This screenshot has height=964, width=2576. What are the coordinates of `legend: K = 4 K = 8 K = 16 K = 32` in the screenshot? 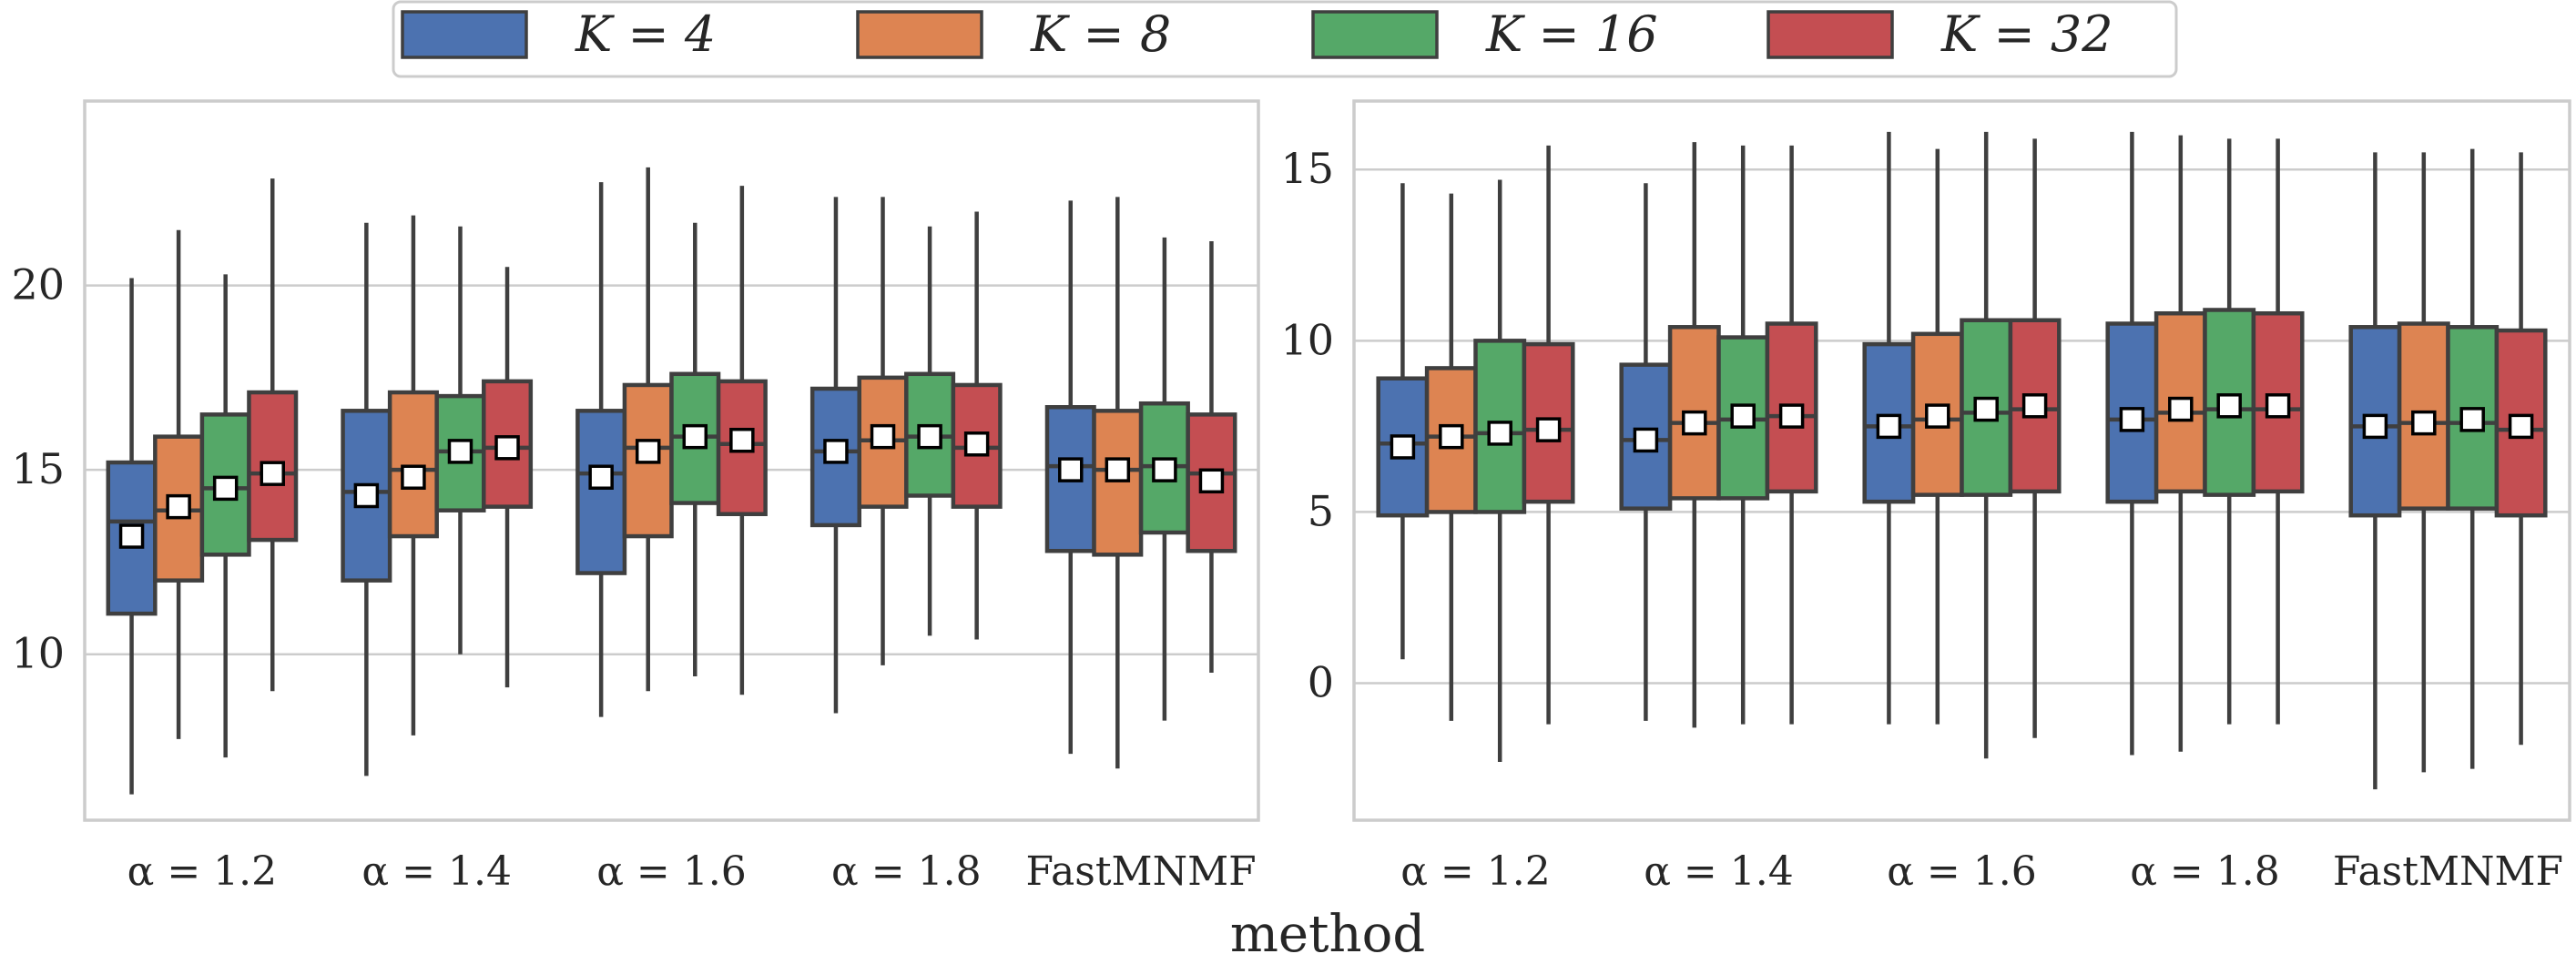 It's located at (1285, 39).